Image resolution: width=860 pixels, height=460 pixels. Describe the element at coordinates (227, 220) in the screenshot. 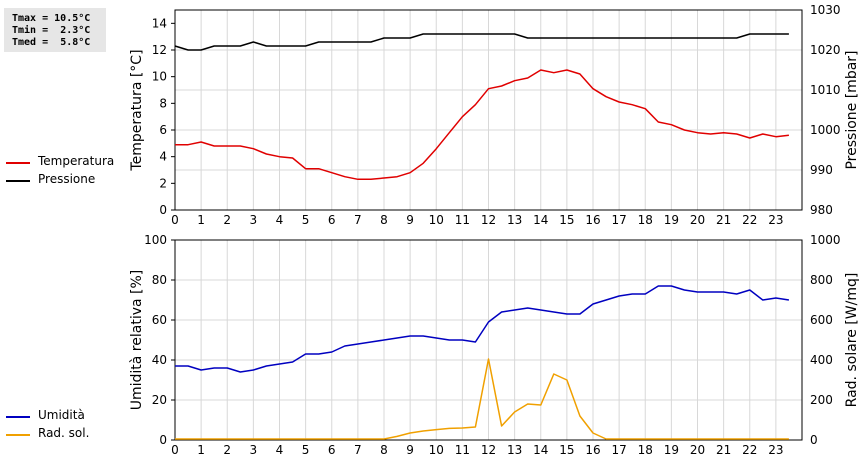

I see `chart1-x-tick-label: 2` at that location.